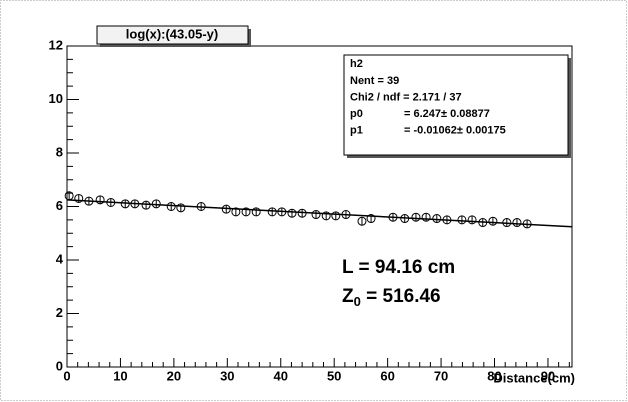 This screenshot has height=402, width=628. Describe the element at coordinates (401, 296) in the screenshot. I see `annotation-text: = 516.46` at that location.